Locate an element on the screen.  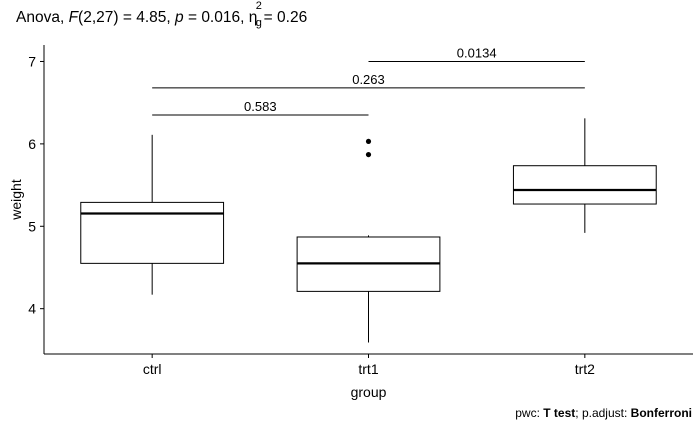
comparison-label: 0.0134 is located at coordinates (477, 52).